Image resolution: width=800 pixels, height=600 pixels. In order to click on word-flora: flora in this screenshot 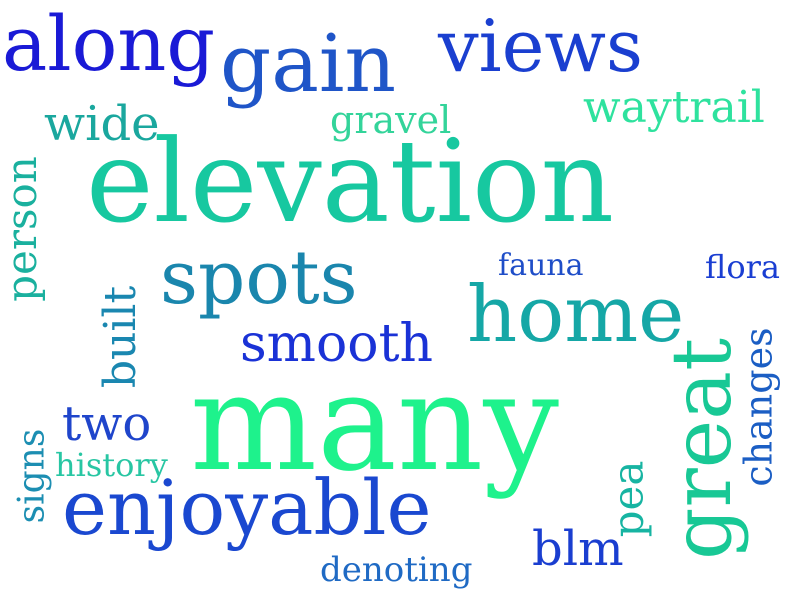, I will do `click(742, 267)`.